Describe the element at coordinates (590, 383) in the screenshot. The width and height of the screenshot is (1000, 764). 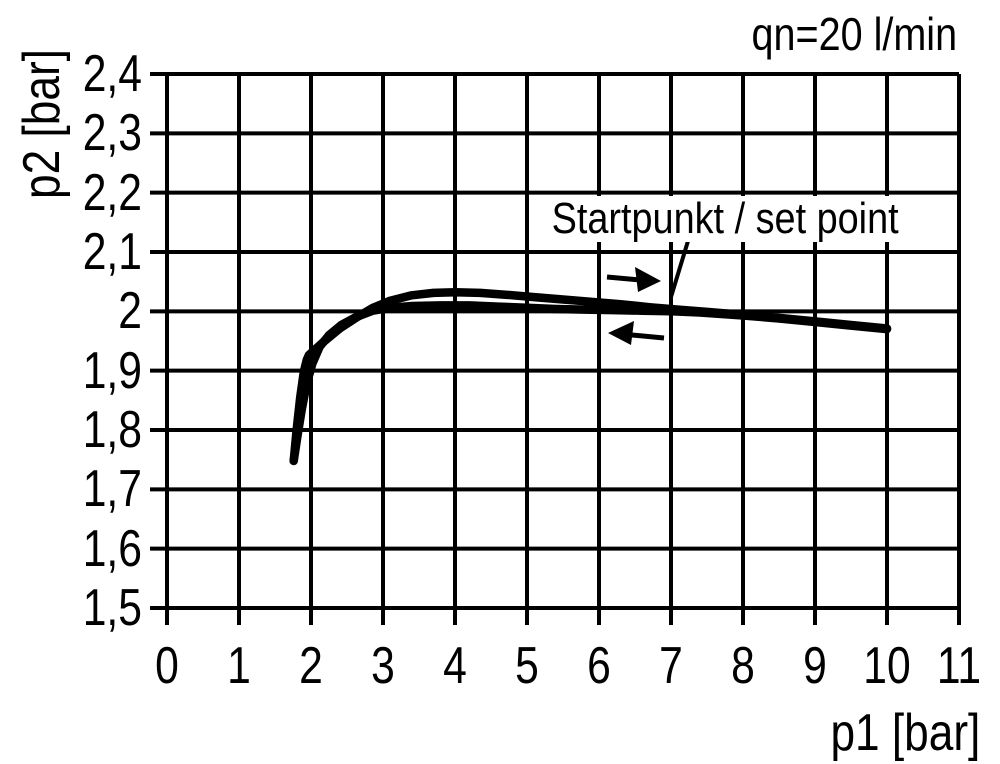
I see `curve-lower-branch` at that location.